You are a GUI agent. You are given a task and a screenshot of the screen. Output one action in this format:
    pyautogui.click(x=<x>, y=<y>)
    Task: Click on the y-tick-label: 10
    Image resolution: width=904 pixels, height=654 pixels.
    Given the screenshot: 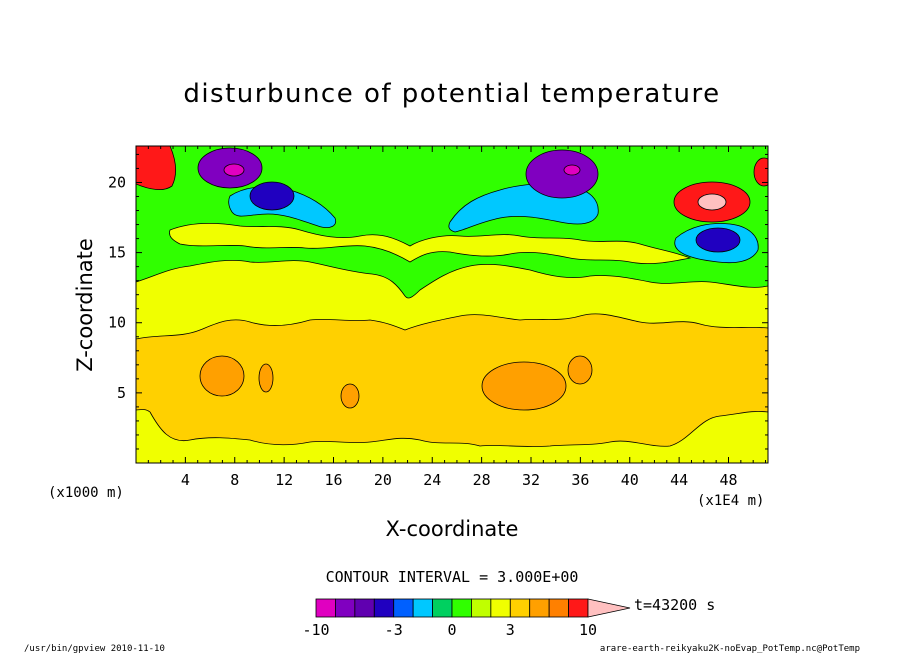 What is the action you would take?
    pyautogui.click(x=117, y=323)
    